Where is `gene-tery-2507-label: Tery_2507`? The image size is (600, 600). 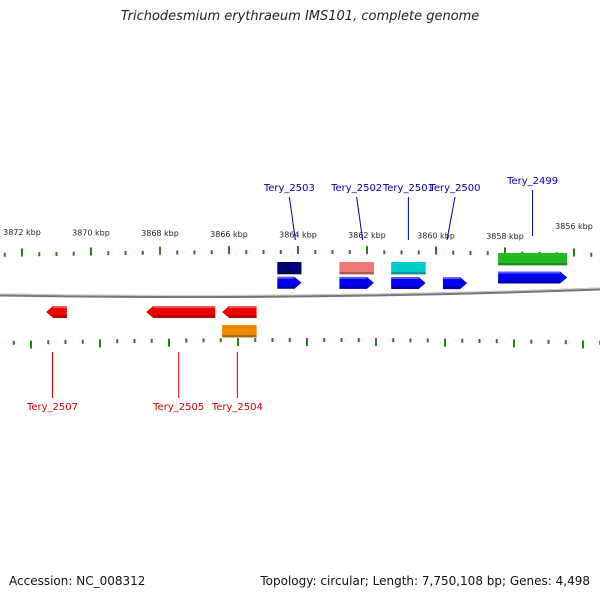
gene-tery-2507-label: Tery_2507 is located at coordinates (52, 407).